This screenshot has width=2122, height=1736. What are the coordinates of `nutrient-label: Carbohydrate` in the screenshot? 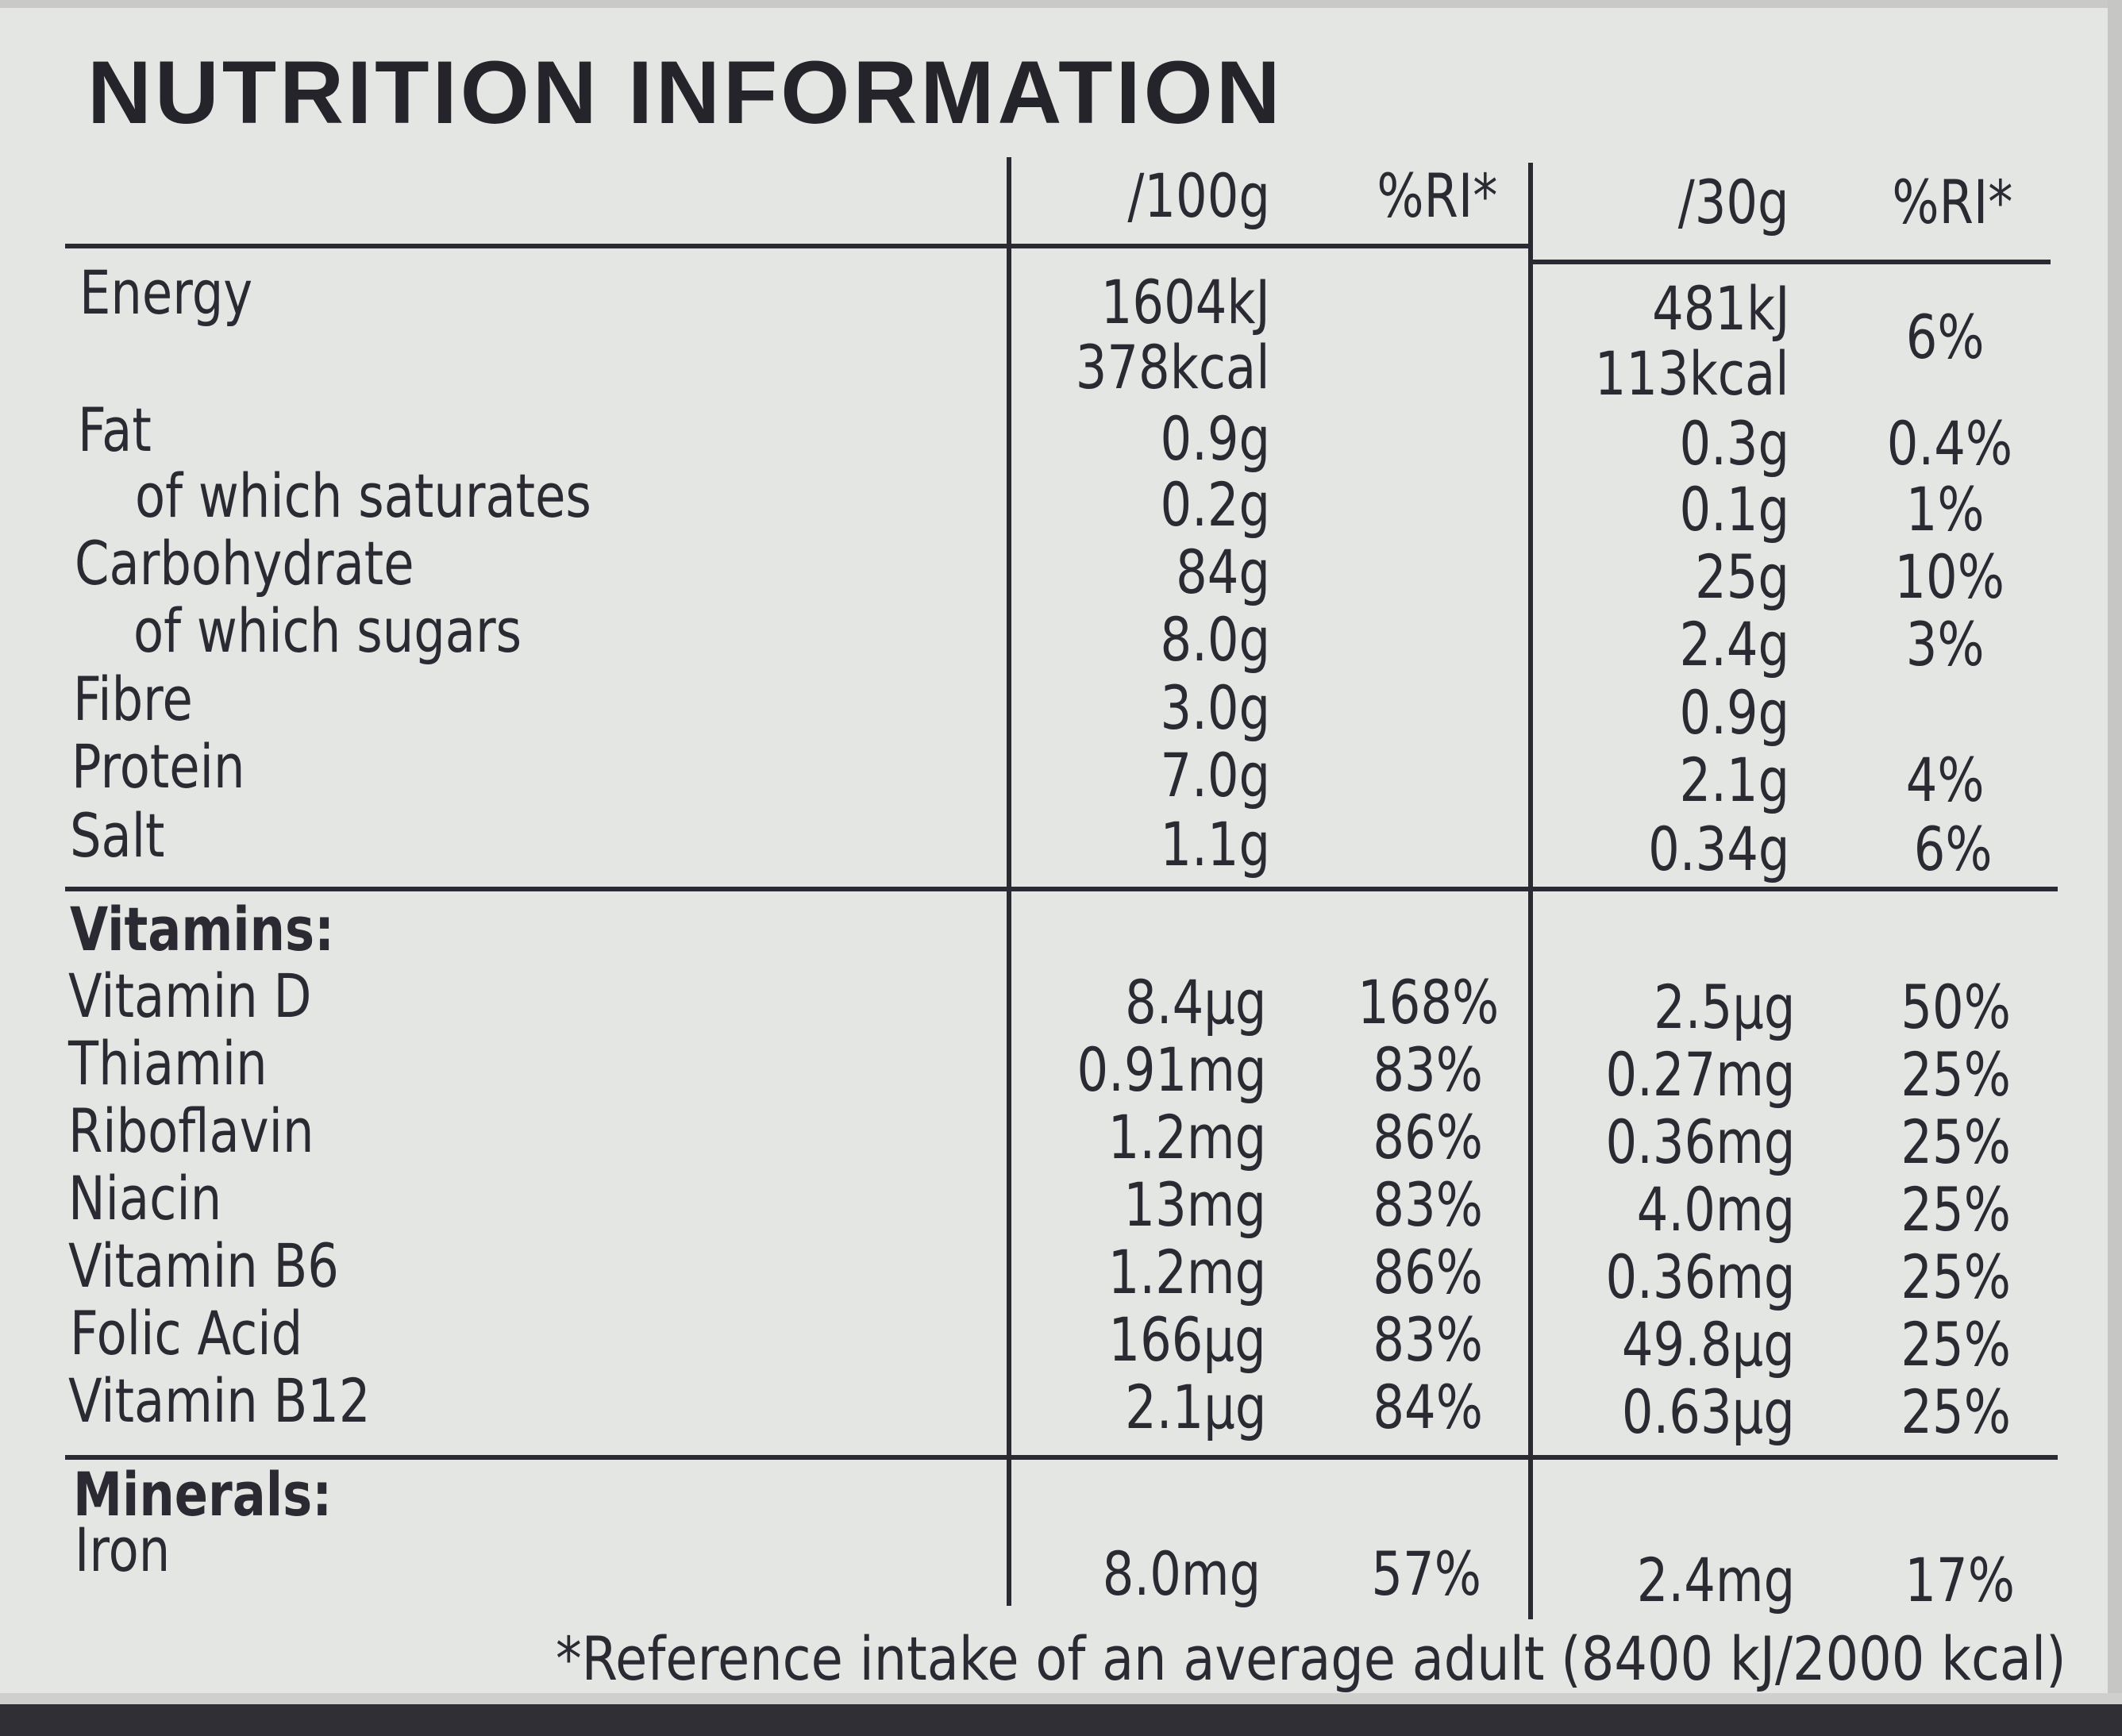 It's located at (245, 563).